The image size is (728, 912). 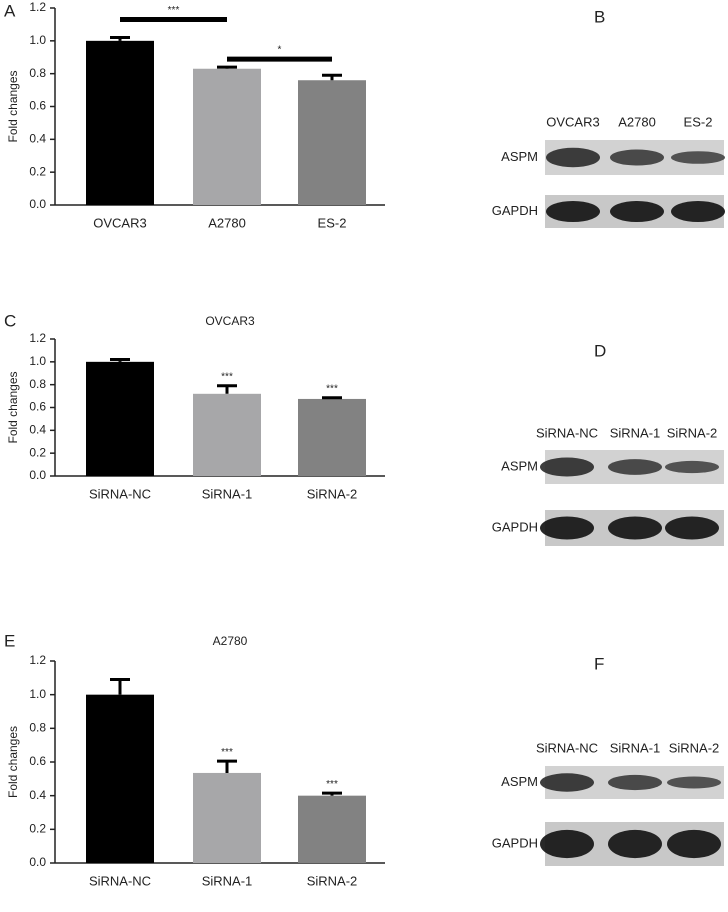 What do you see at coordinates (600, 350) in the screenshot?
I see `panel-label: D` at bounding box center [600, 350].